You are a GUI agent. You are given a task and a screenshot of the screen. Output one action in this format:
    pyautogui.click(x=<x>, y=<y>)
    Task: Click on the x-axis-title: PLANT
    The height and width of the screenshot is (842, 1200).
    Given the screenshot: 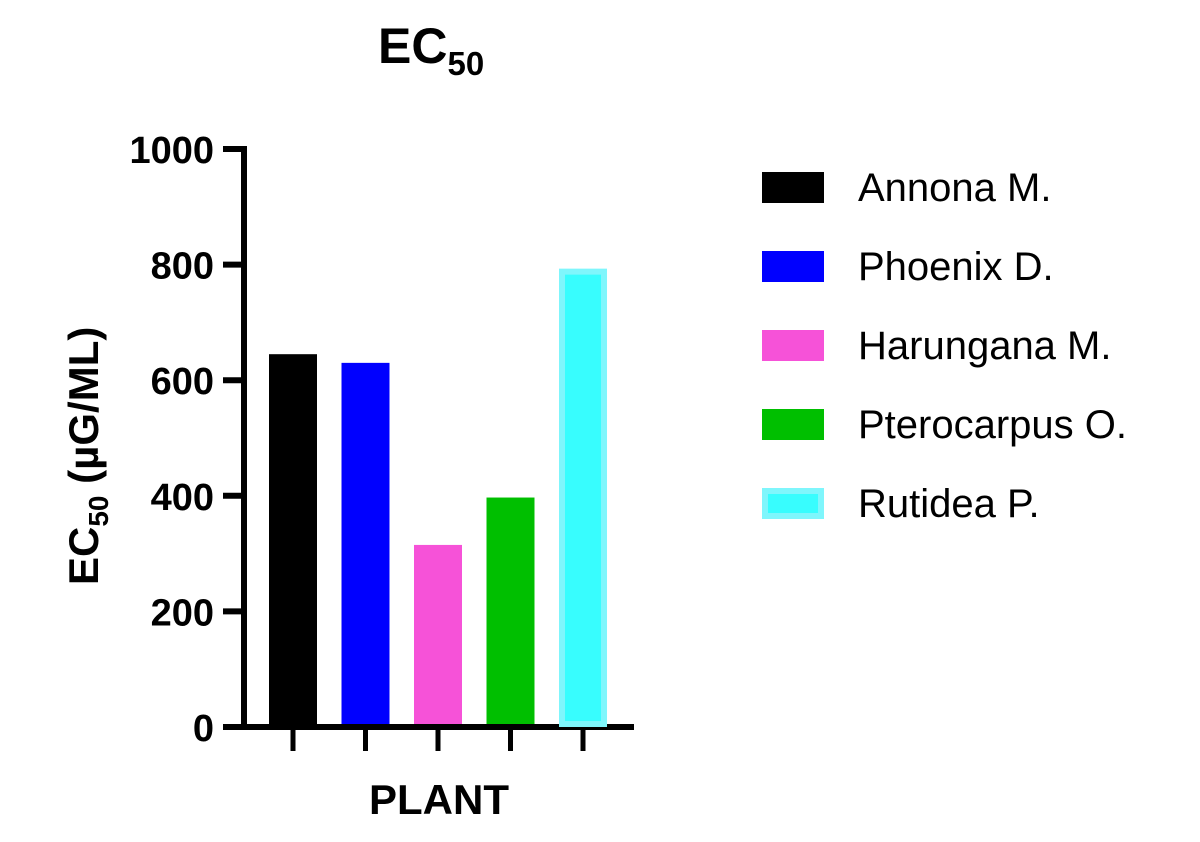 What is the action you would take?
    pyautogui.click(x=439, y=799)
    